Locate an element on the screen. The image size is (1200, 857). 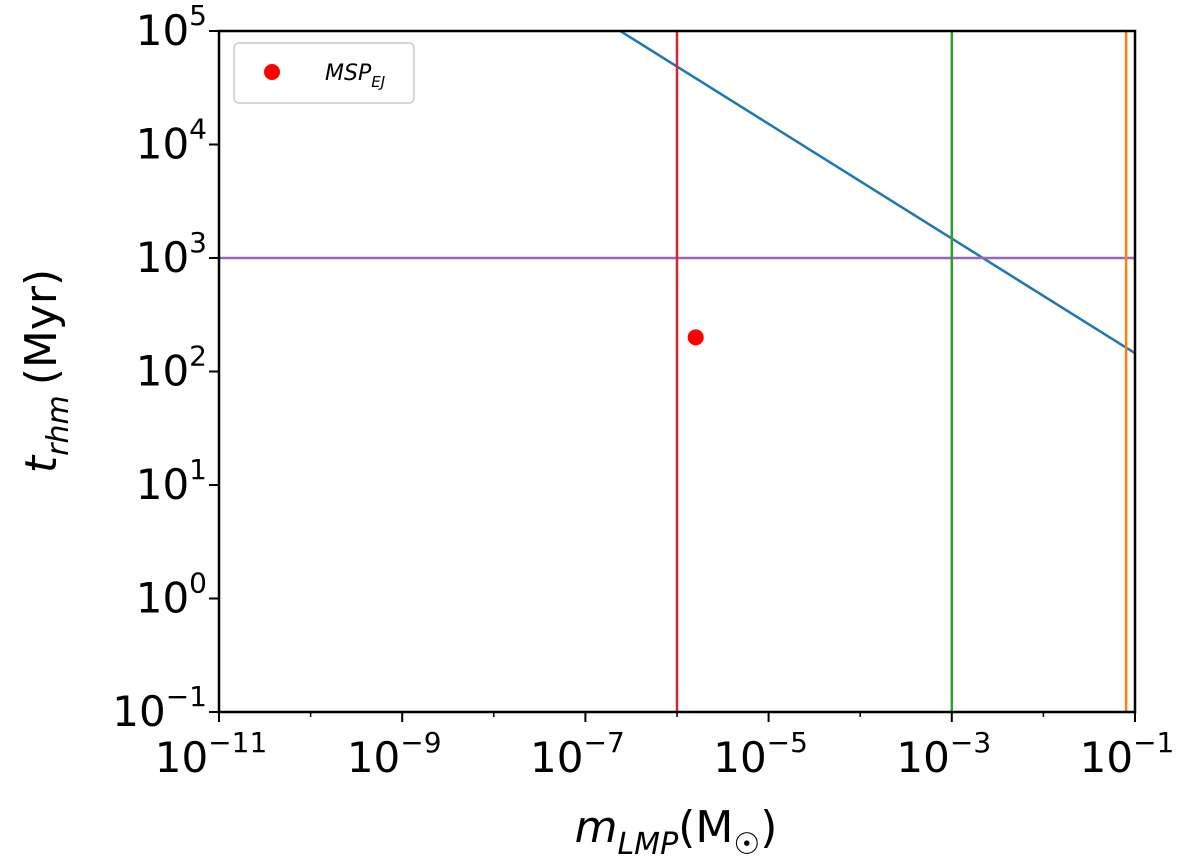
legend-box is located at coordinates (324, 73).